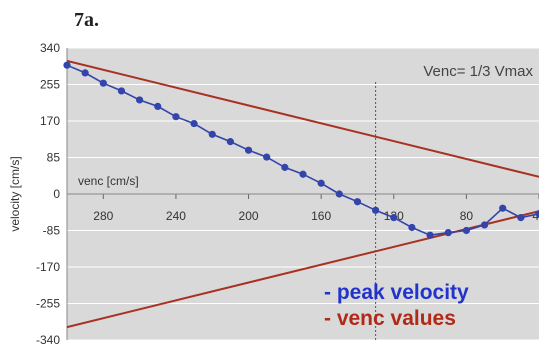  Describe the element at coordinates (390, 318) in the screenshot. I see `legend-venc-values: - venc values` at that location.